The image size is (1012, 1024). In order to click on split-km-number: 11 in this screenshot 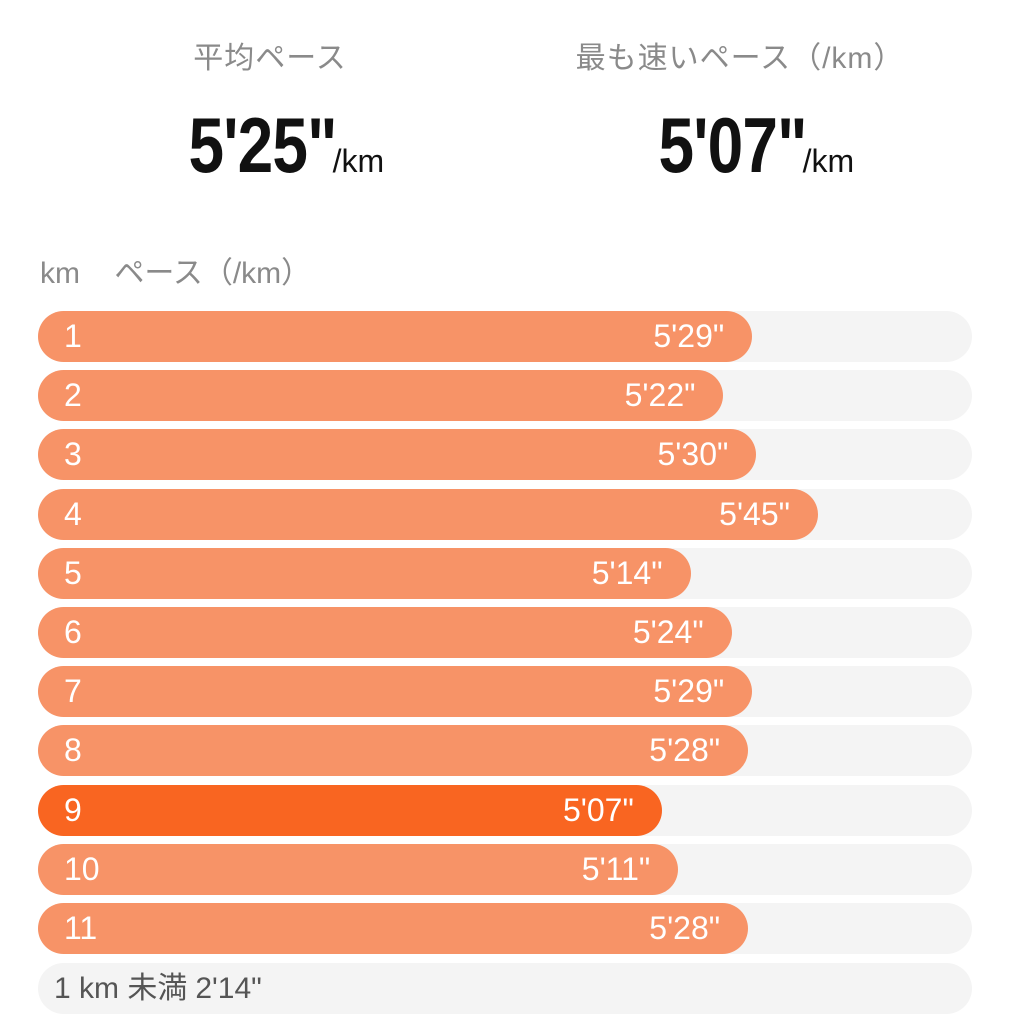, I will do `click(81, 927)`.